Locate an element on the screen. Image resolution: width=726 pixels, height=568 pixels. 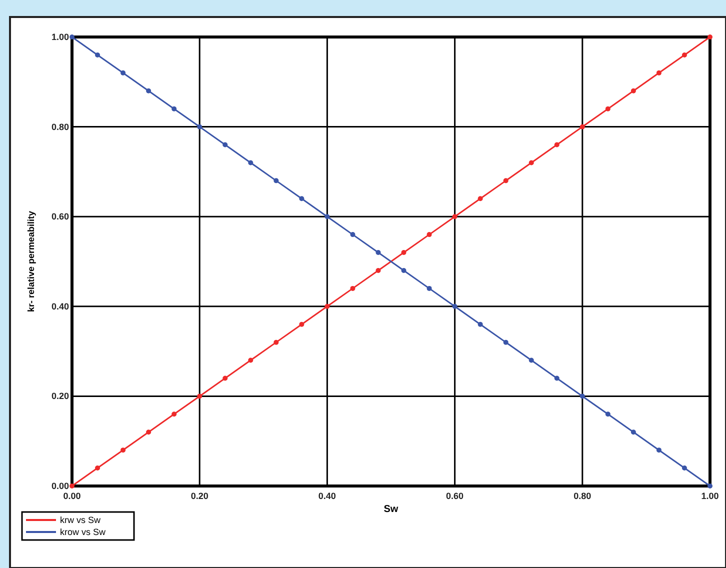
x-tick-label: 0.40 is located at coordinates (327, 496).